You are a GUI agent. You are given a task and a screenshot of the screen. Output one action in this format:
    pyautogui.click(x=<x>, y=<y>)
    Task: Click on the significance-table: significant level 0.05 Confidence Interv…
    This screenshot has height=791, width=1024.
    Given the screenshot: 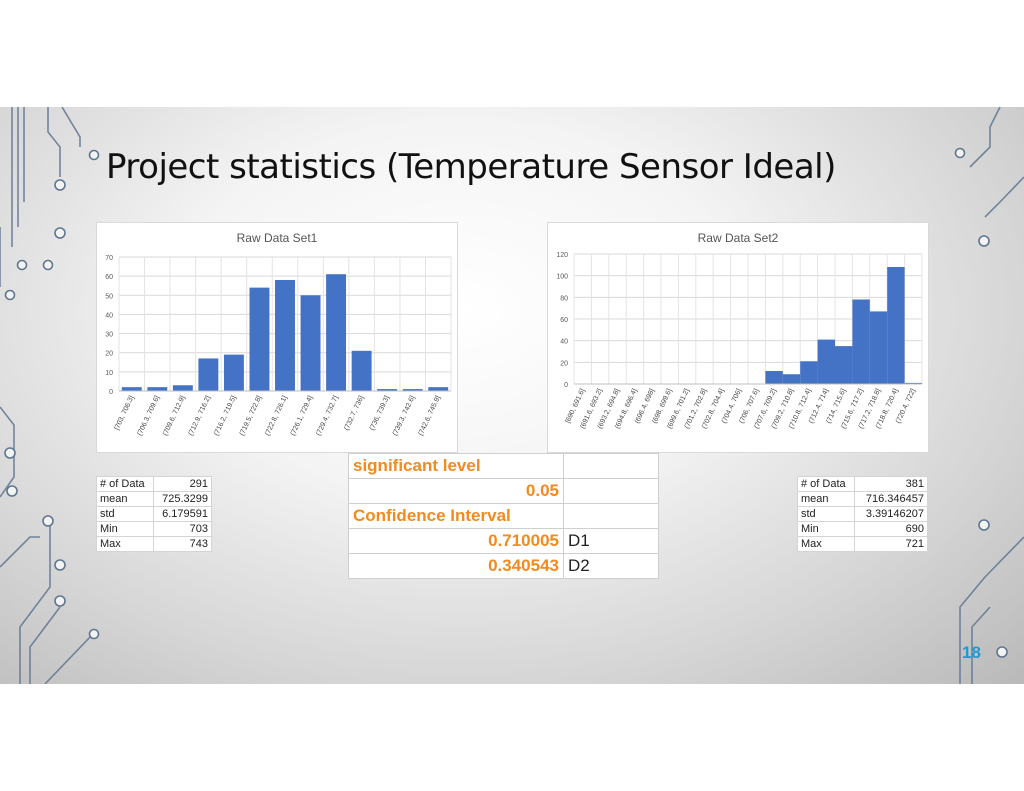 What is the action you would take?
    pyautogui.click(x=503, y=516)
    